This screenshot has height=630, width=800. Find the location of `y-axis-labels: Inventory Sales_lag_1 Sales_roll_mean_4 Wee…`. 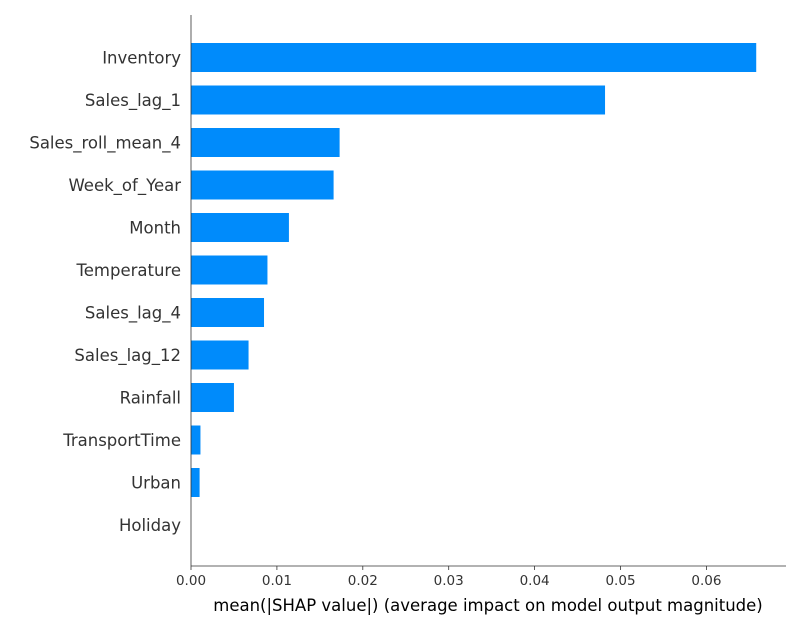

y-axis-labels: Inventory Sales_lag_1 Sales_roll_mean_4 Wee… is located at coordinates (105, 292).